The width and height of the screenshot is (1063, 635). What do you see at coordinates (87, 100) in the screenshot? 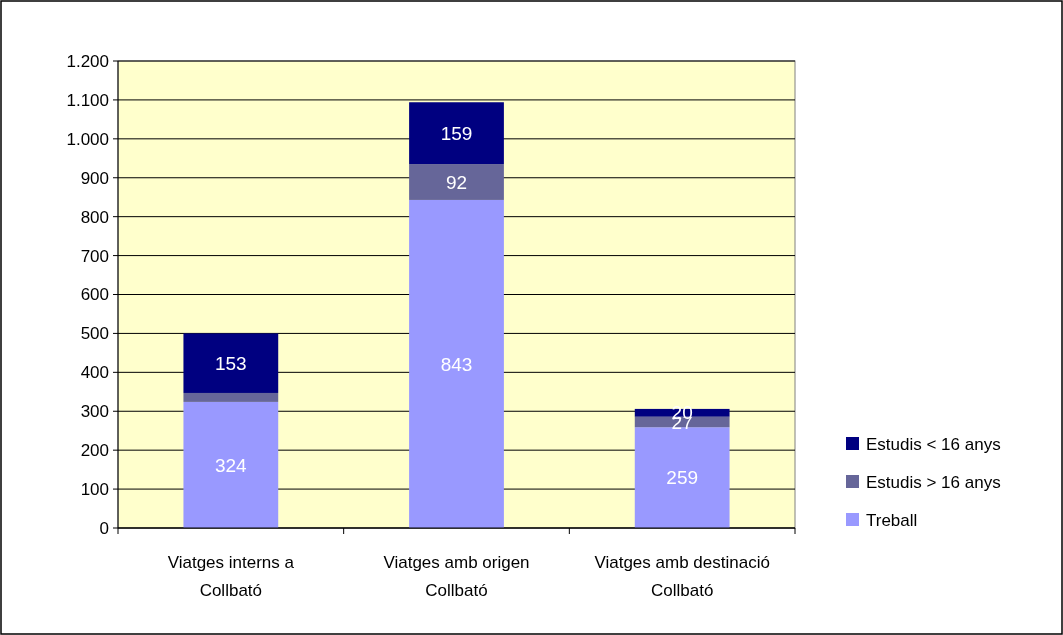
I see `y-tick-label: 1.100` at bounding box center [87, 100].